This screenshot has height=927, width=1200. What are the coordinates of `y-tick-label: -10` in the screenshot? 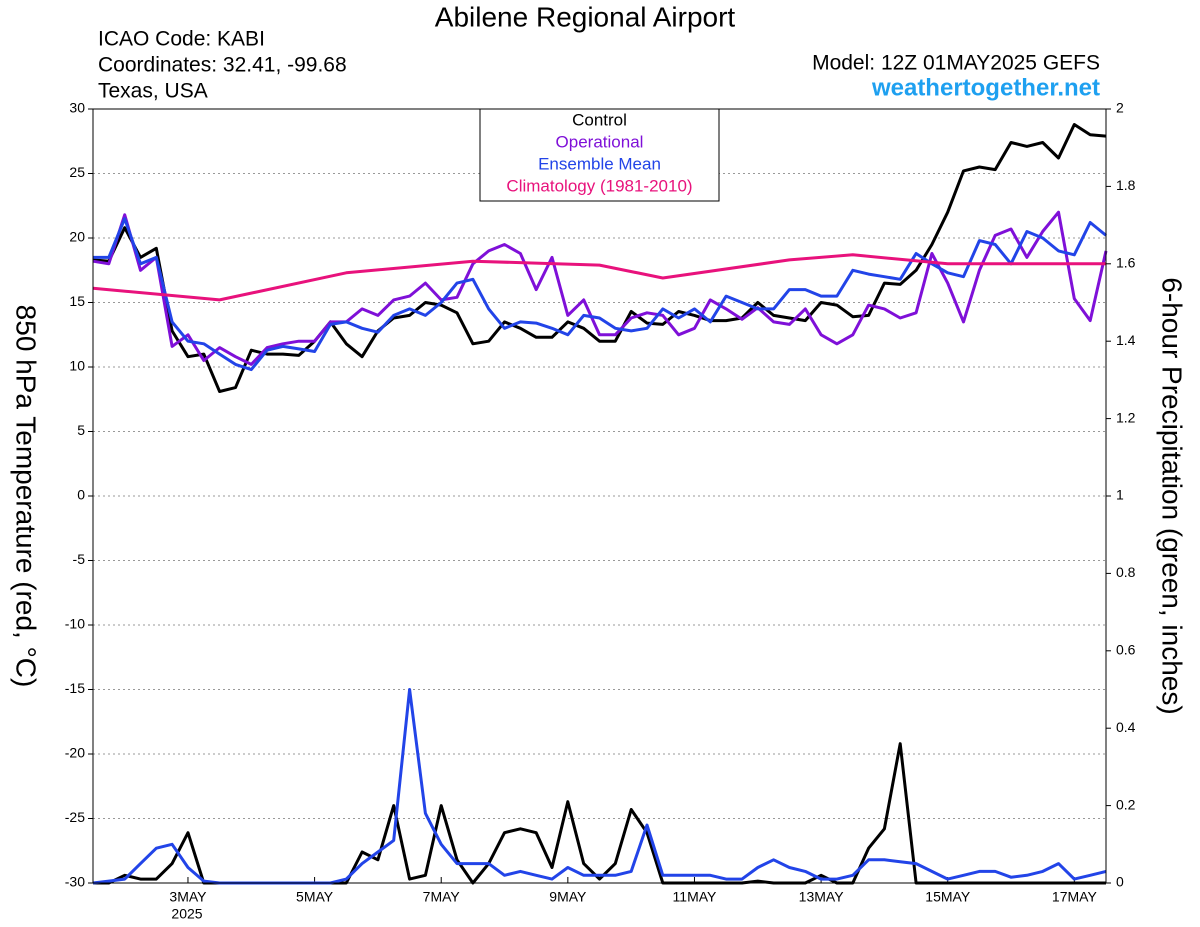 It's located at (75, 624).